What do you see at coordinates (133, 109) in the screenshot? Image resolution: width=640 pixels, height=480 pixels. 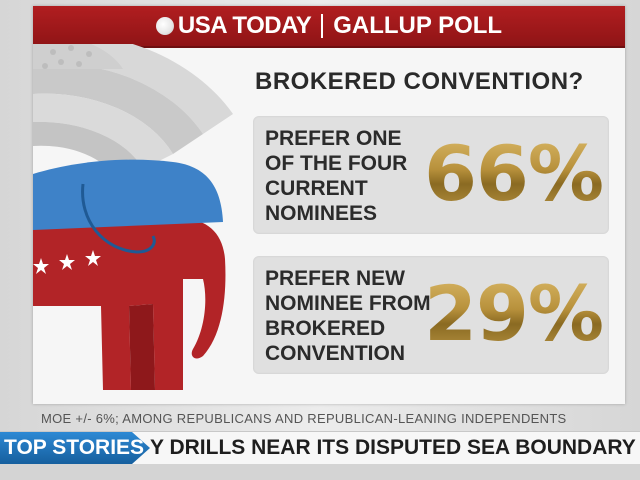 I see `flag-bunting-icon` at bounding box center [133, 109].